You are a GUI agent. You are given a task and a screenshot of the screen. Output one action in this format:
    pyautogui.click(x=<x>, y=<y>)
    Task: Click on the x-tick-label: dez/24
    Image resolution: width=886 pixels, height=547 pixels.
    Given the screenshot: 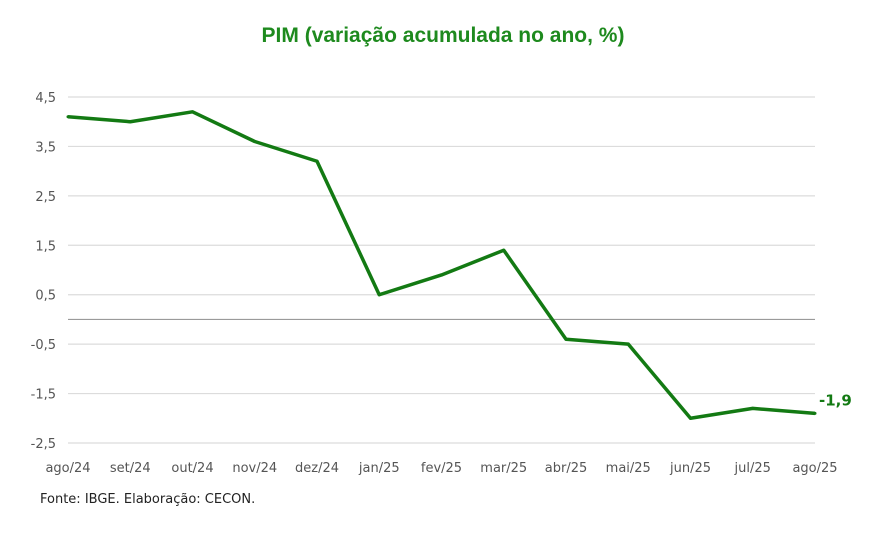 What is the action you would take?
    pyautogui.click(x=317, y=468)
    